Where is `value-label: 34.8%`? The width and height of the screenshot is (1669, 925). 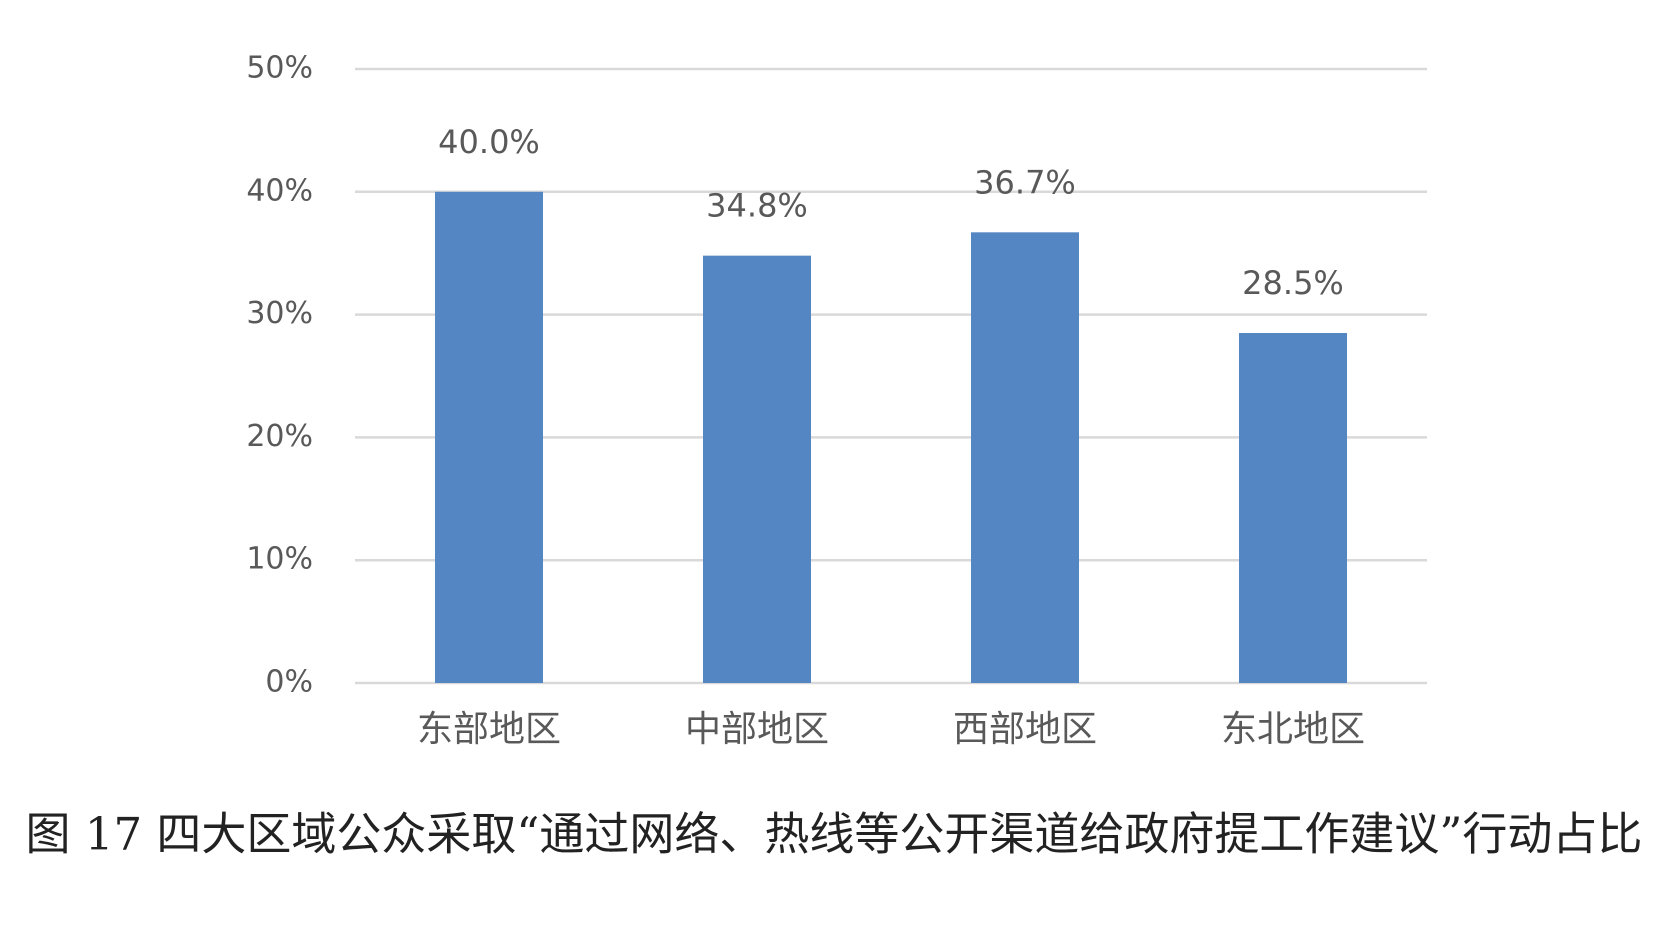
value-label: 34.8% is located at coordinates (757, 206).